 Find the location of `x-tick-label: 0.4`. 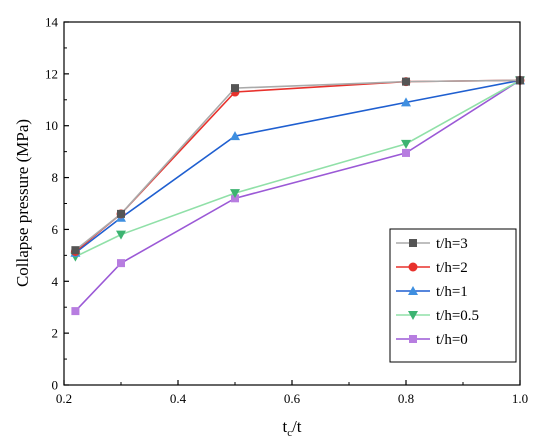

x-tick-label: 0.4 is located at coordinates (178, 398).